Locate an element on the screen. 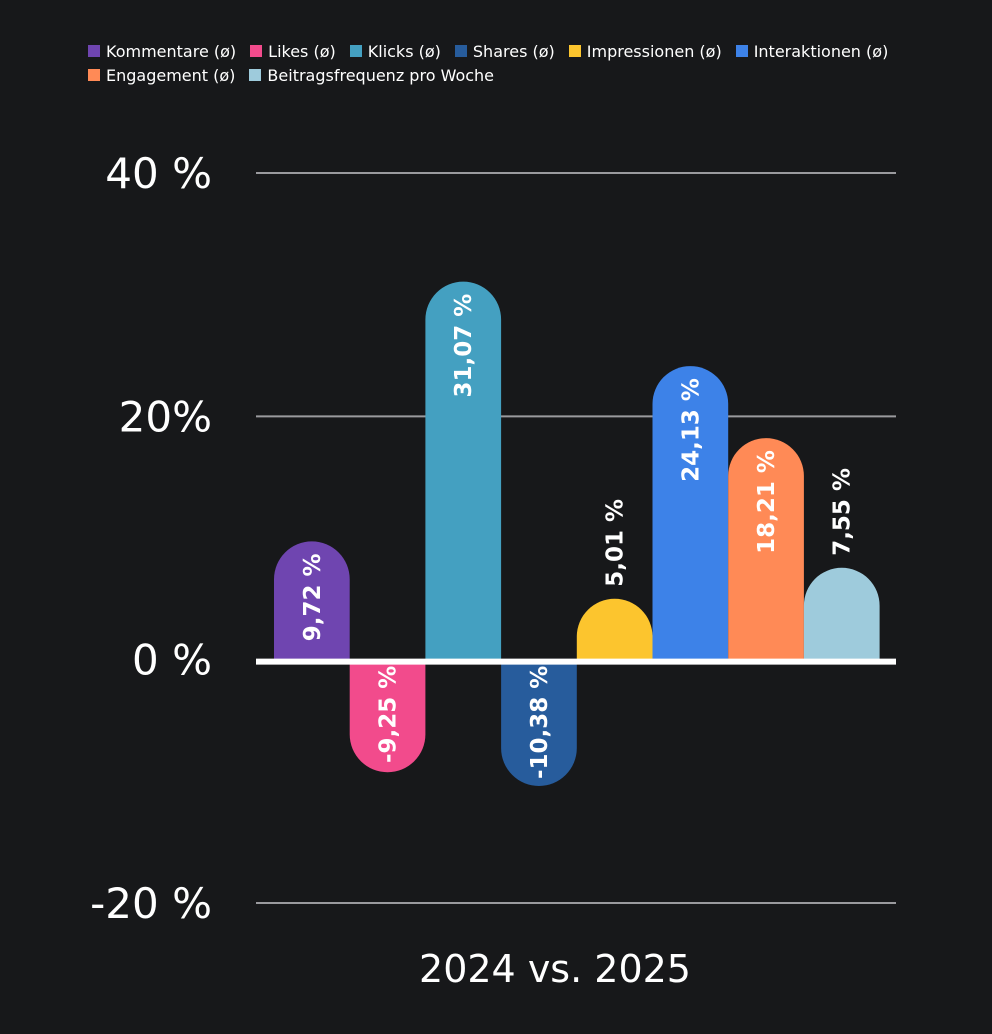 The width and height of the screenshot is (992, 1034). bar-data-label: -9,25 % is located at coordinates (389, 714).